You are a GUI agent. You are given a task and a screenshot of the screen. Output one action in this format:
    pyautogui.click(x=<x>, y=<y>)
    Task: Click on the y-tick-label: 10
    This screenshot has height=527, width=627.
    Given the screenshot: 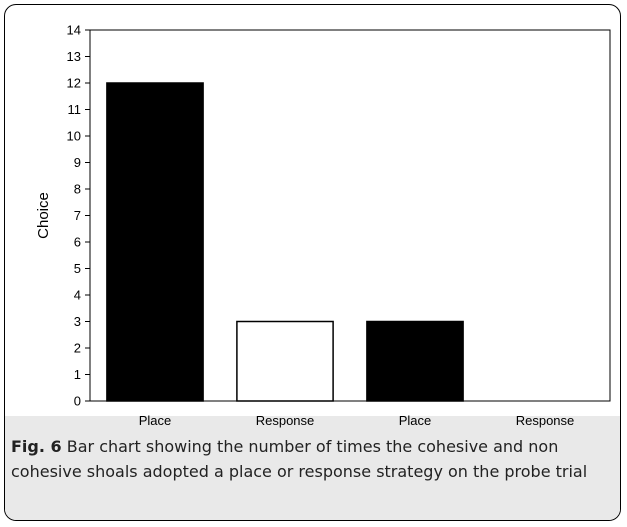 What is the action you would take?
    pyautogui.click(x=74, y=136)
    